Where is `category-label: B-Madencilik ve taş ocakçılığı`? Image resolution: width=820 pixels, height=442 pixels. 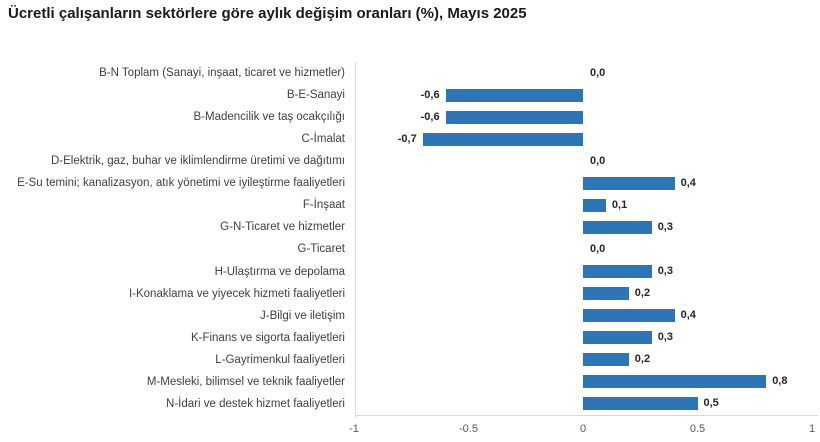
category-label: B-Madencilik ve taş ocakçılığı is located at coordinates (269, 117).